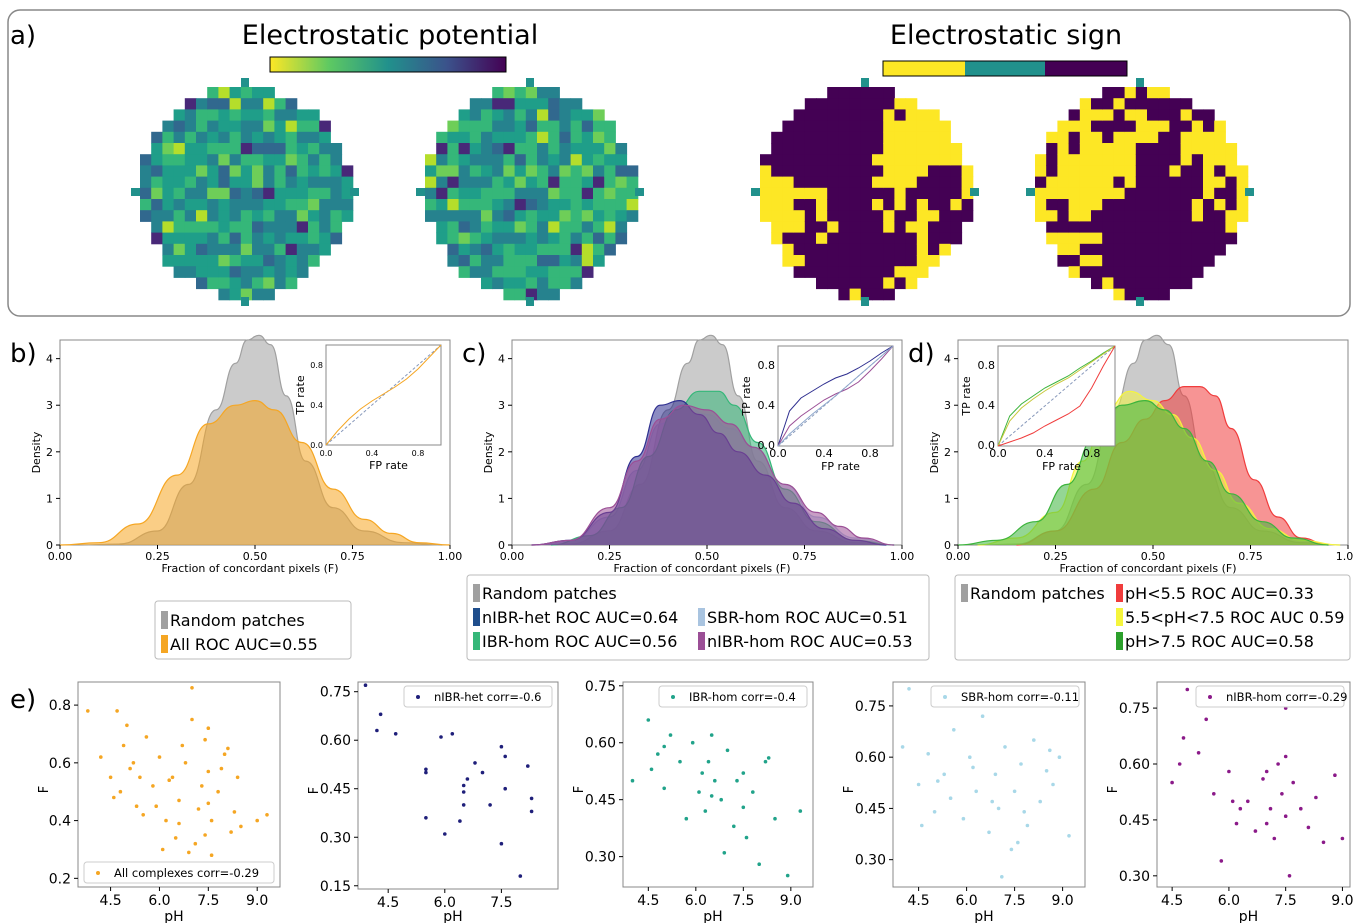  What do you see at coordinates (314, 790) in the screenshot?
I see `y-axis-label: F` at bounding box center [314, 790].